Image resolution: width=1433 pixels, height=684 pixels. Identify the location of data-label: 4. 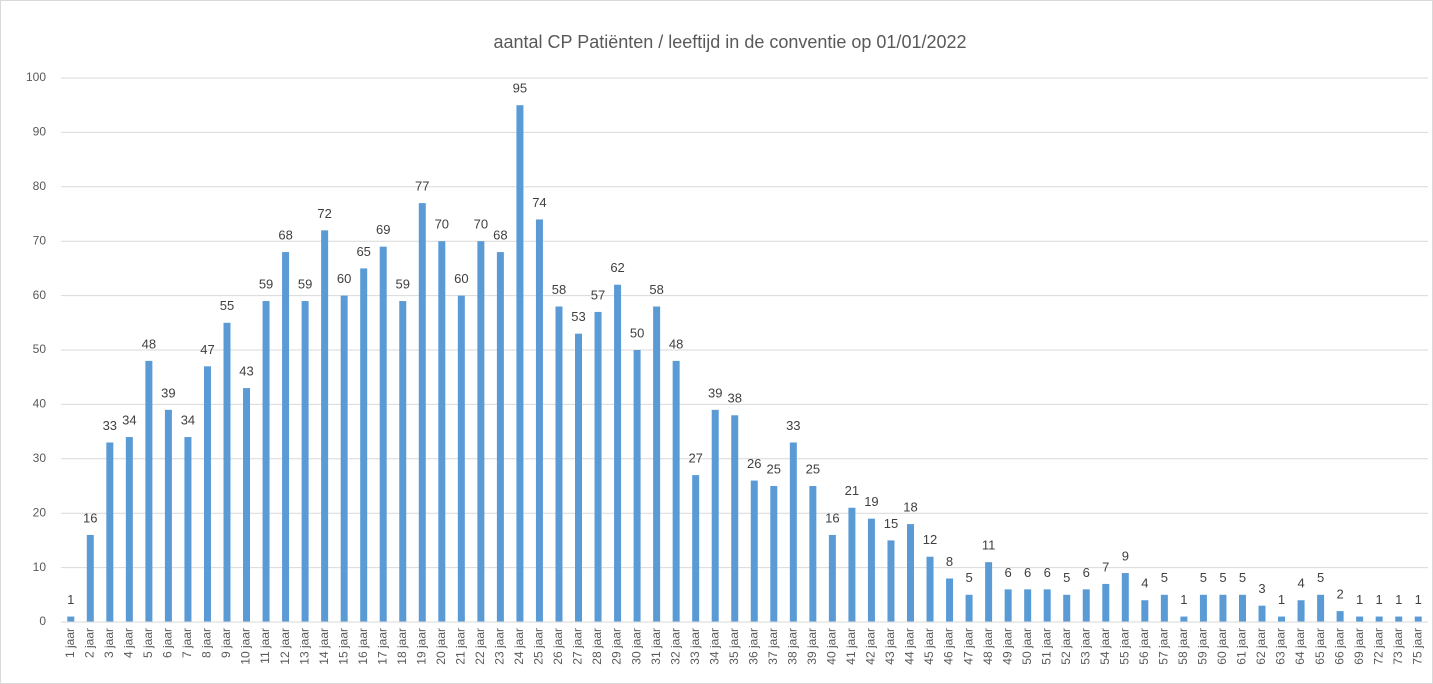
(1300, 583).